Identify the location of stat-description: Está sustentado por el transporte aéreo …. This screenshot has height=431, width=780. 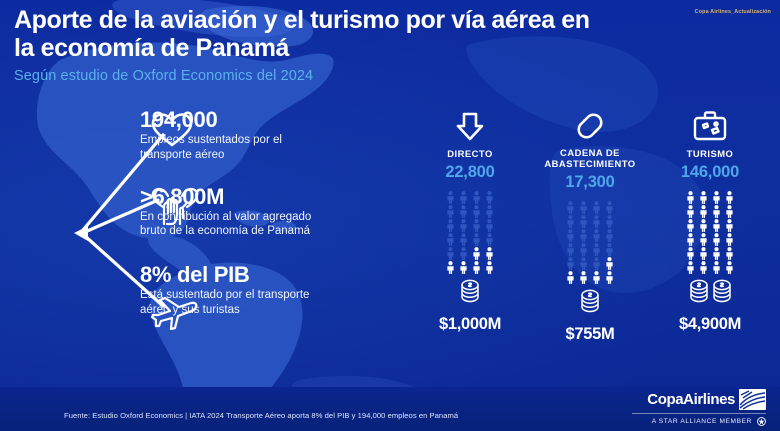
(225, 302).